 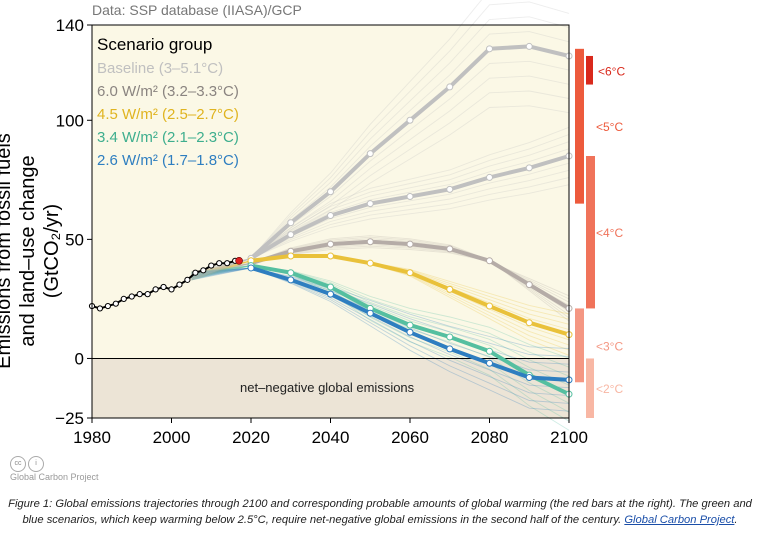 I want to click on x-tick-label: 2040, so click(x=331, y=437).